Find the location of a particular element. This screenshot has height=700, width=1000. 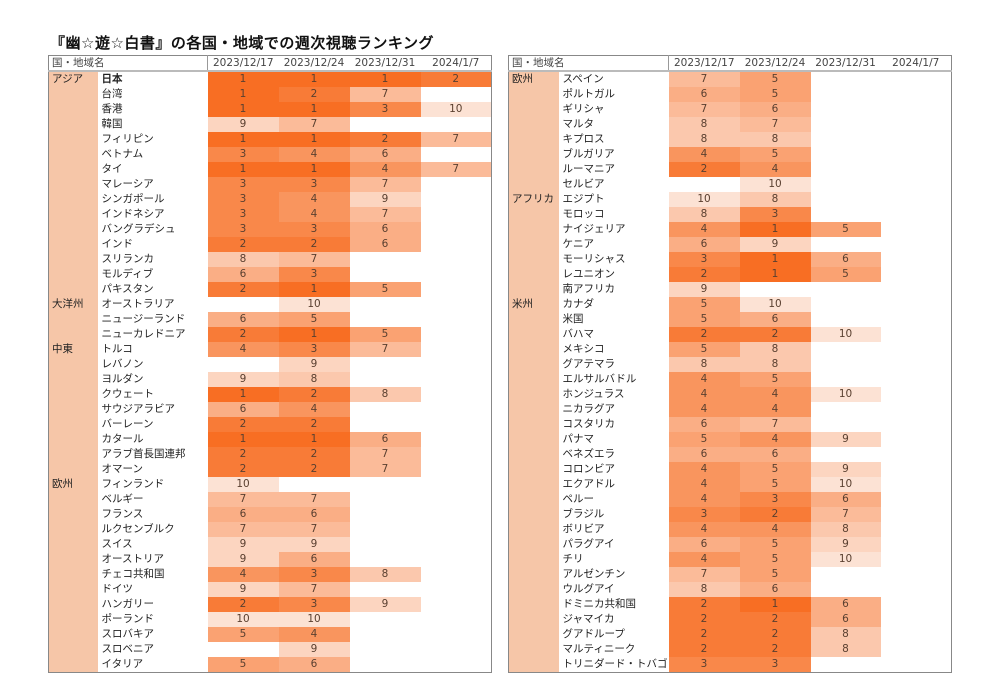

table-row: シンガポール 3 4 9 is located at coordinates (270, 199).